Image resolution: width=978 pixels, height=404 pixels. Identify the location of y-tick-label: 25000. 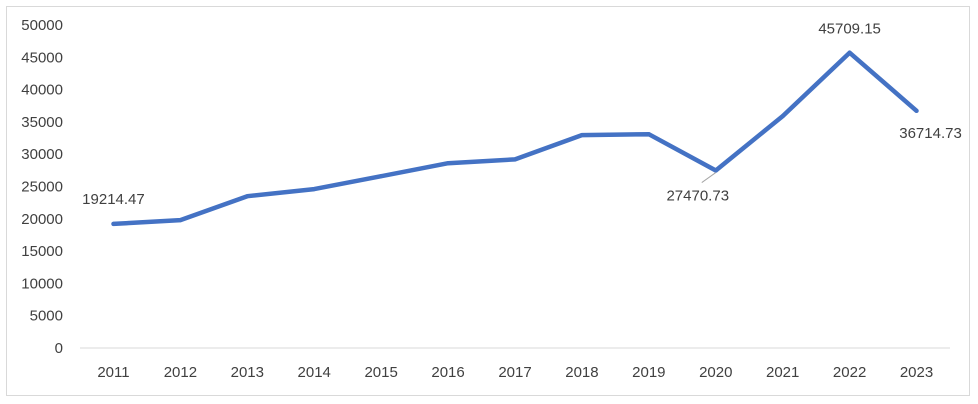
(42, 187).